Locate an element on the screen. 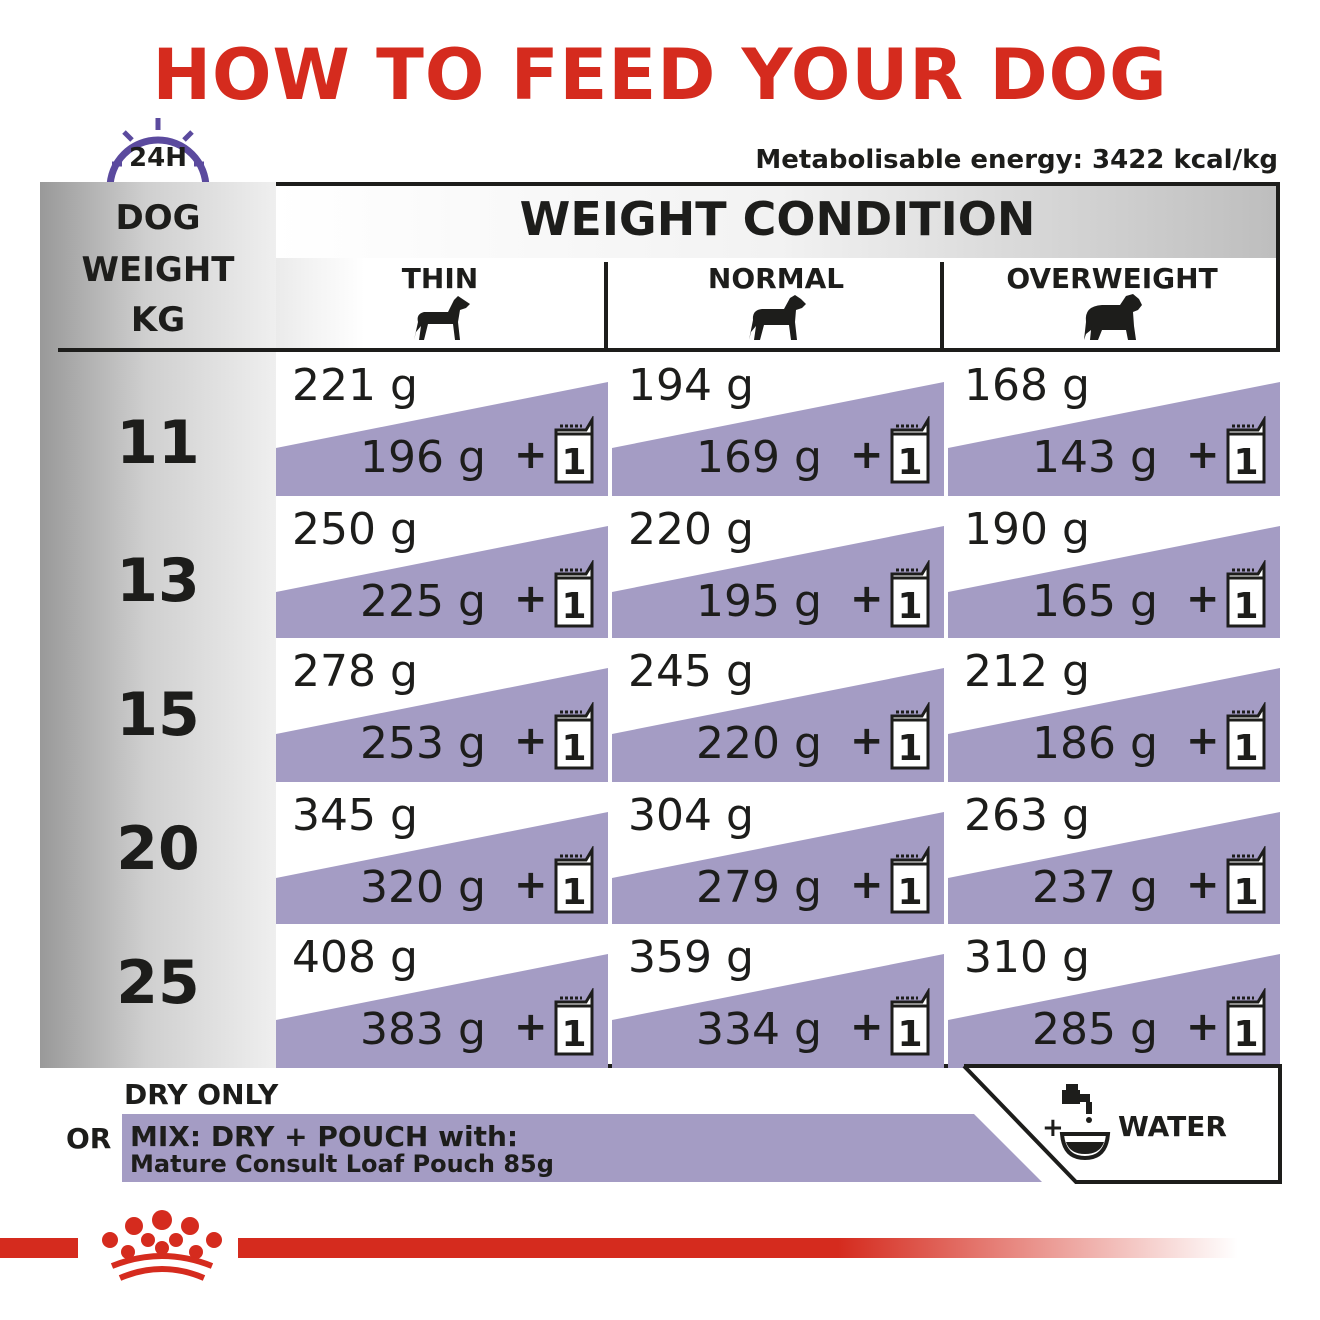 Image resolution: width=1320 pixels, height=1320 pixels. row-weight-20: 20 is located at coordinates (158, 849).